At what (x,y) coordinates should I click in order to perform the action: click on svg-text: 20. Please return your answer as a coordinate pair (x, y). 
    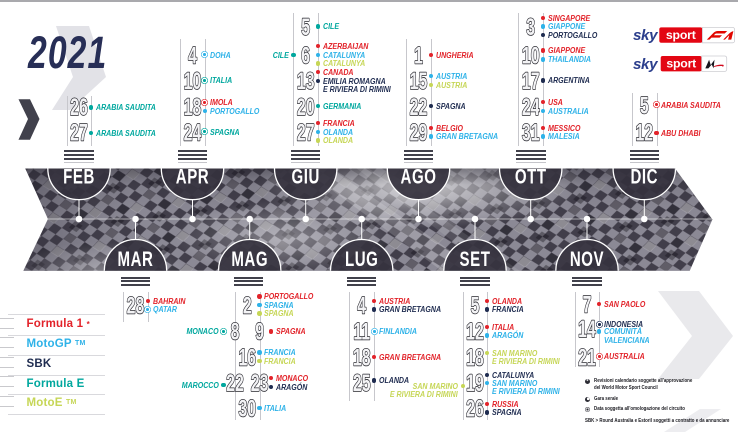
    Looking at the image, I should click on (306, 108).